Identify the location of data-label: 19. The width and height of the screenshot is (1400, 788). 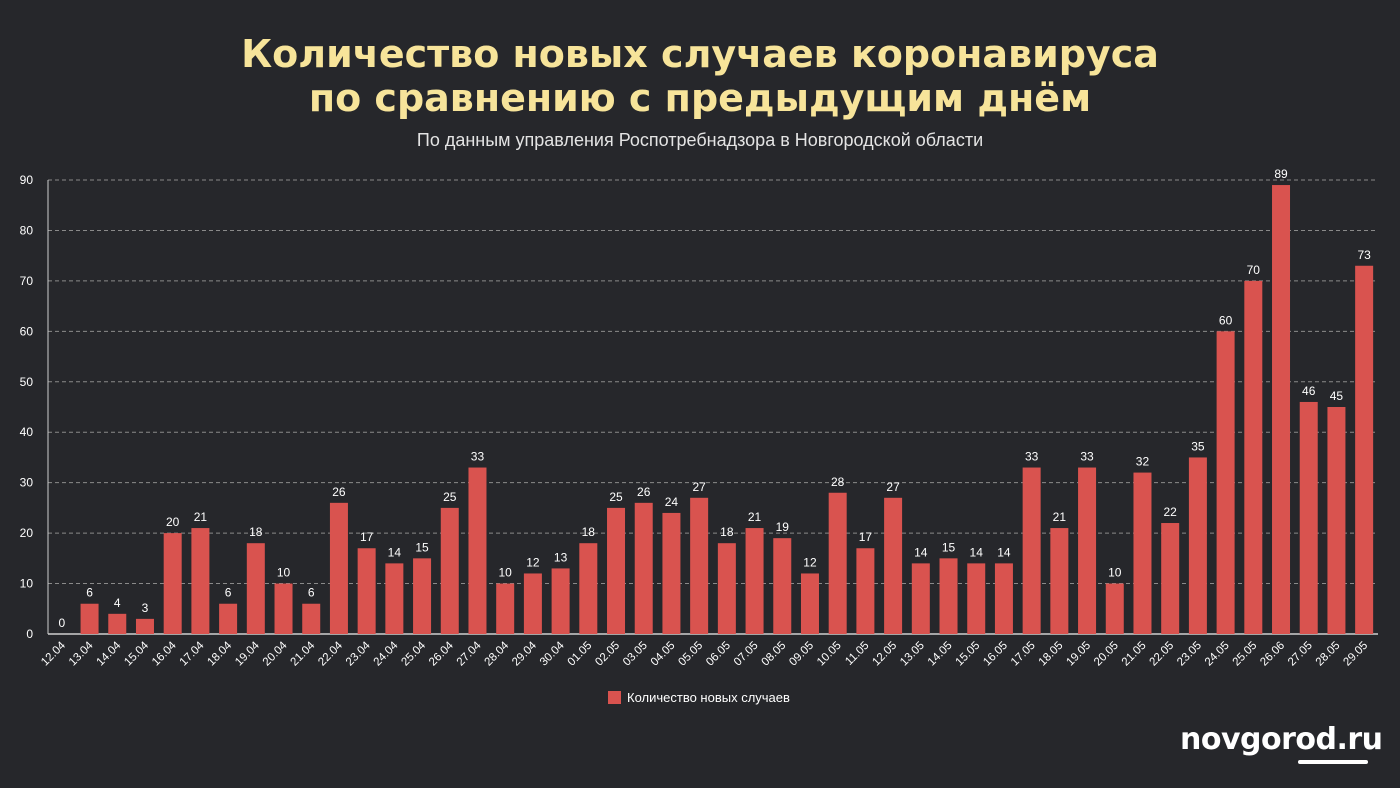
(783, 527).